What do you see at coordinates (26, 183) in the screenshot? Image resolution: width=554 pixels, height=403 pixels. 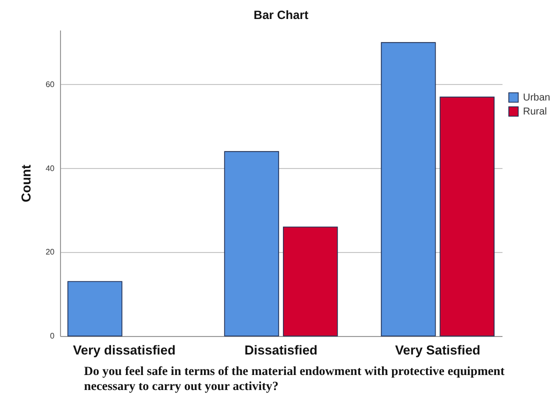 I see `y-axis-title: Count` at bounding box center [26, 183].